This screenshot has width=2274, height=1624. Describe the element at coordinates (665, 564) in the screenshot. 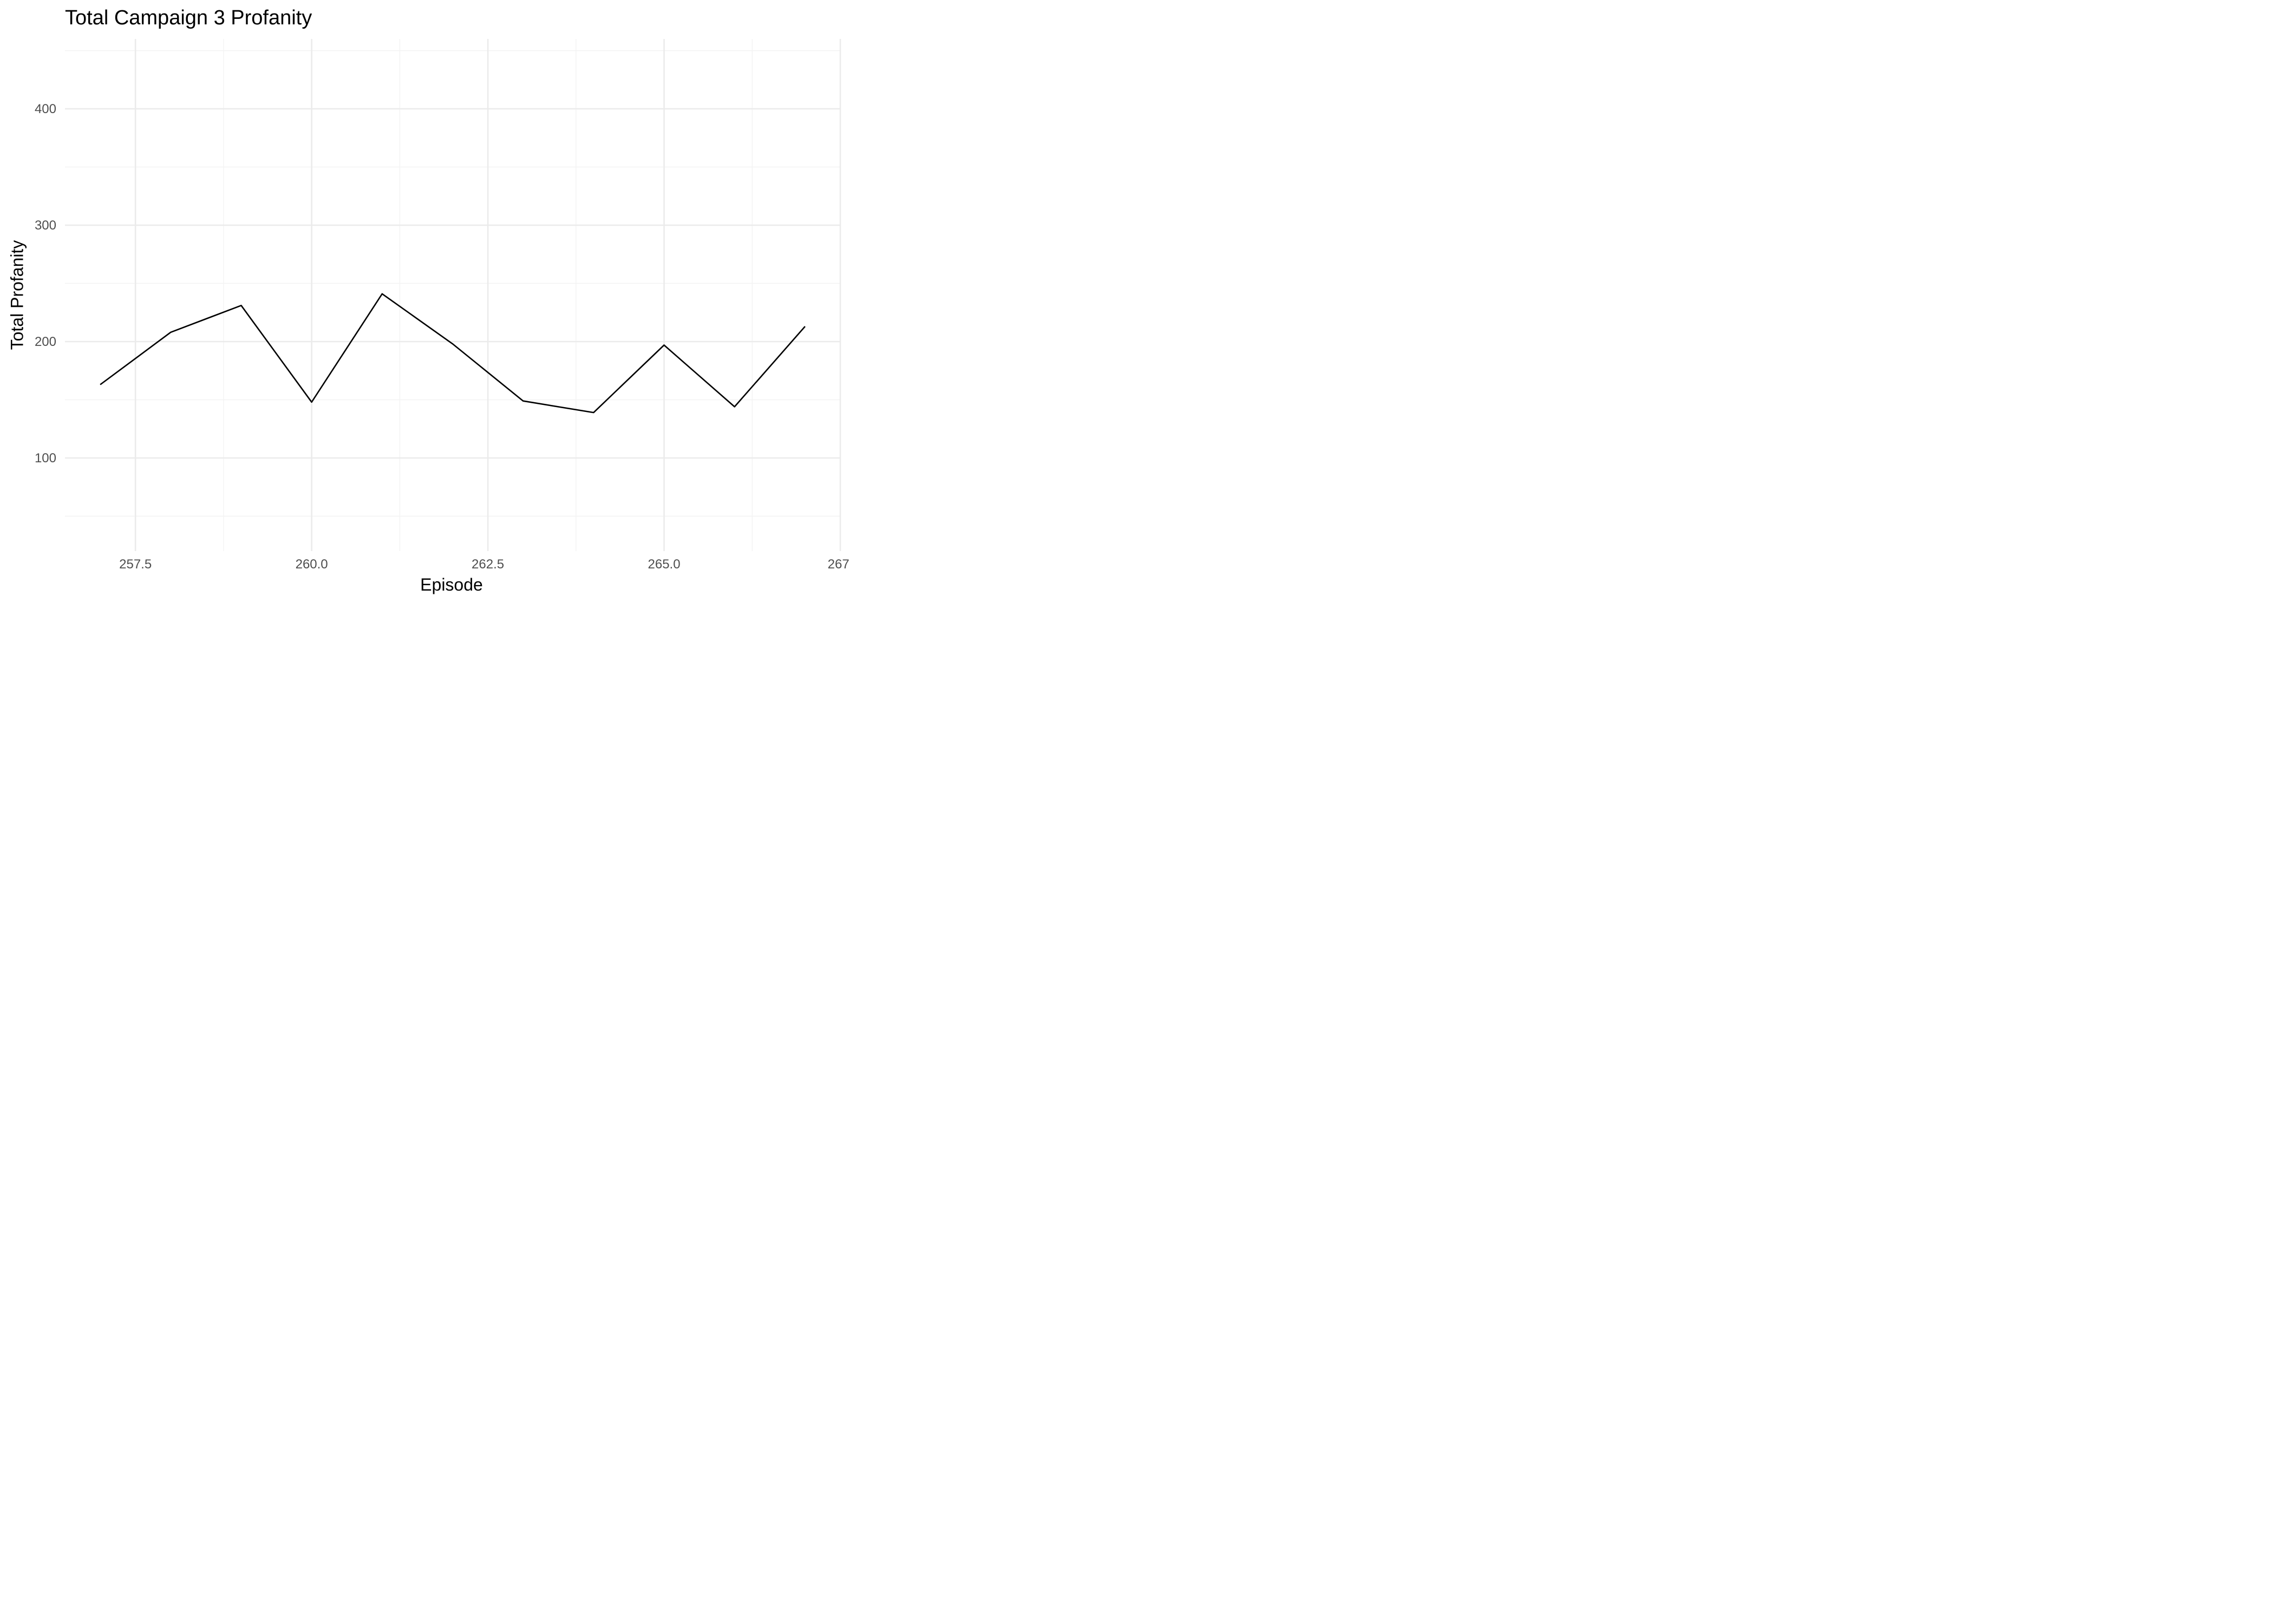

I see `x-tick-label: 265.0` at that location.